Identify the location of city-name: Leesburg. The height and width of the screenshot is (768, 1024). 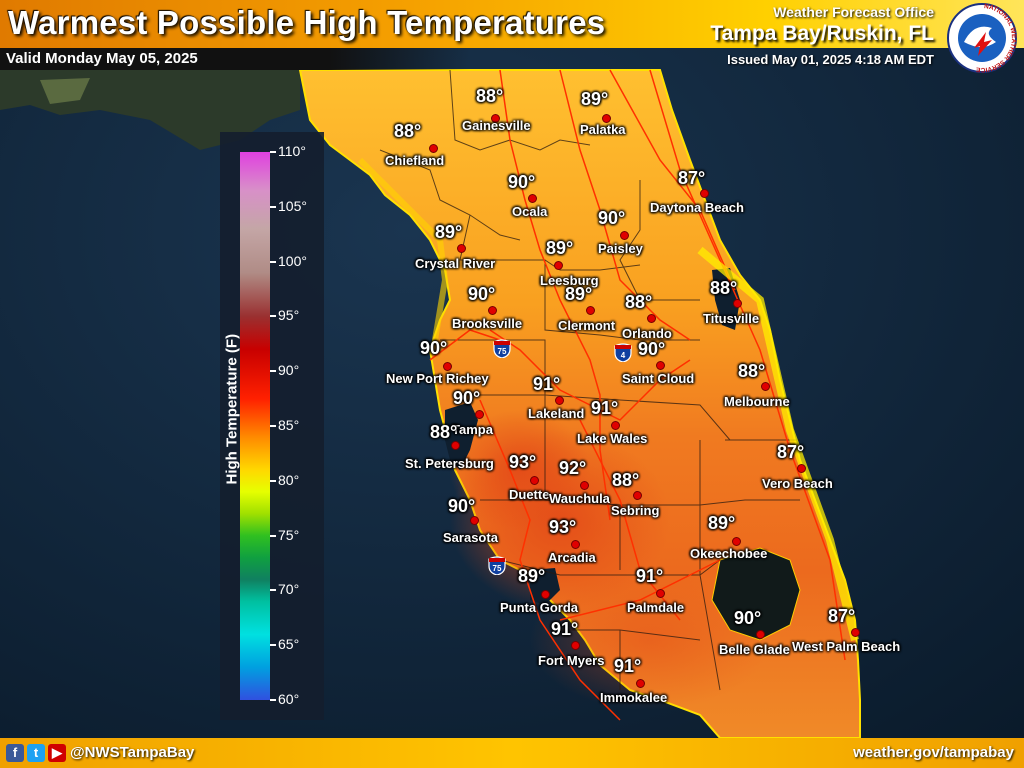
(569, 280).